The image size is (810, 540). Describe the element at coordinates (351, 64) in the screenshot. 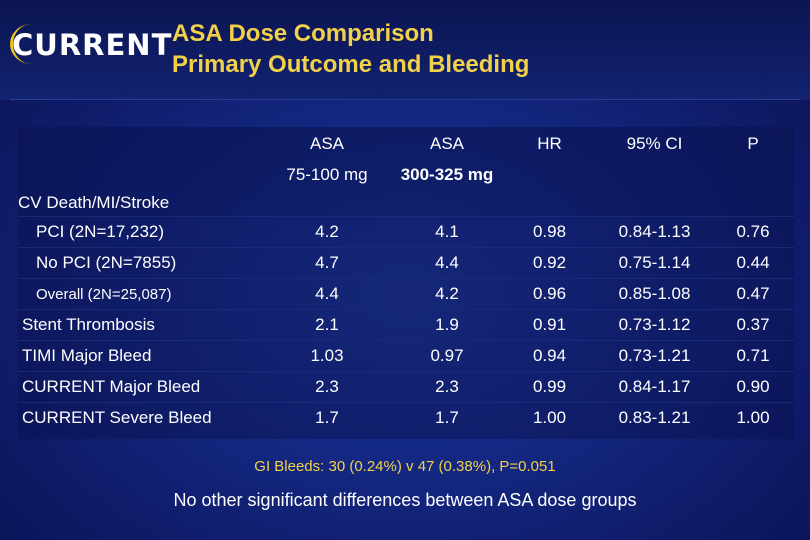

I see `title-line-2: Primary Outcome and Bleeding` at that location.